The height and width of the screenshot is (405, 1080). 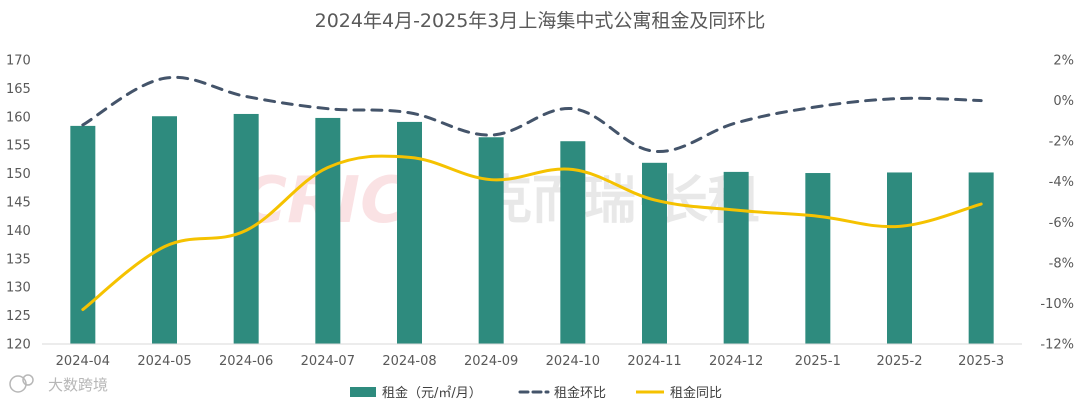 What do you see at coordinates (18, 146) in the screenshot?
I see `left-tick-label: 155` at bounding box center [18, 146].